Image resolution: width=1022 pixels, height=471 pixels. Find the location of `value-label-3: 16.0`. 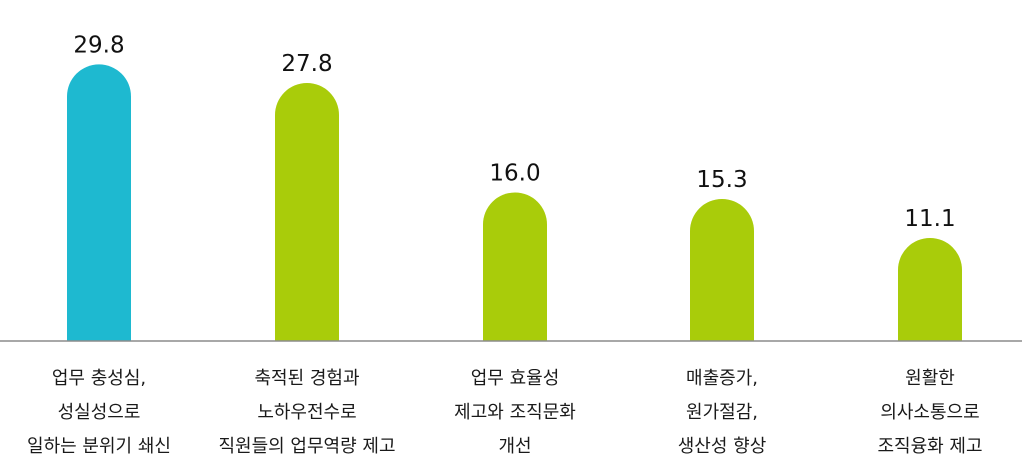

value-label-3: 16.0 is located at coordinates (514, 174).